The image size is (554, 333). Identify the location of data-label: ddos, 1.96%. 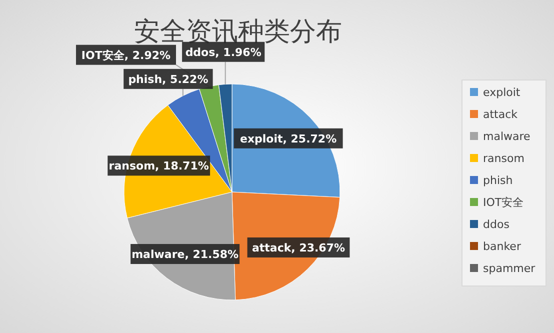
(223, 52).